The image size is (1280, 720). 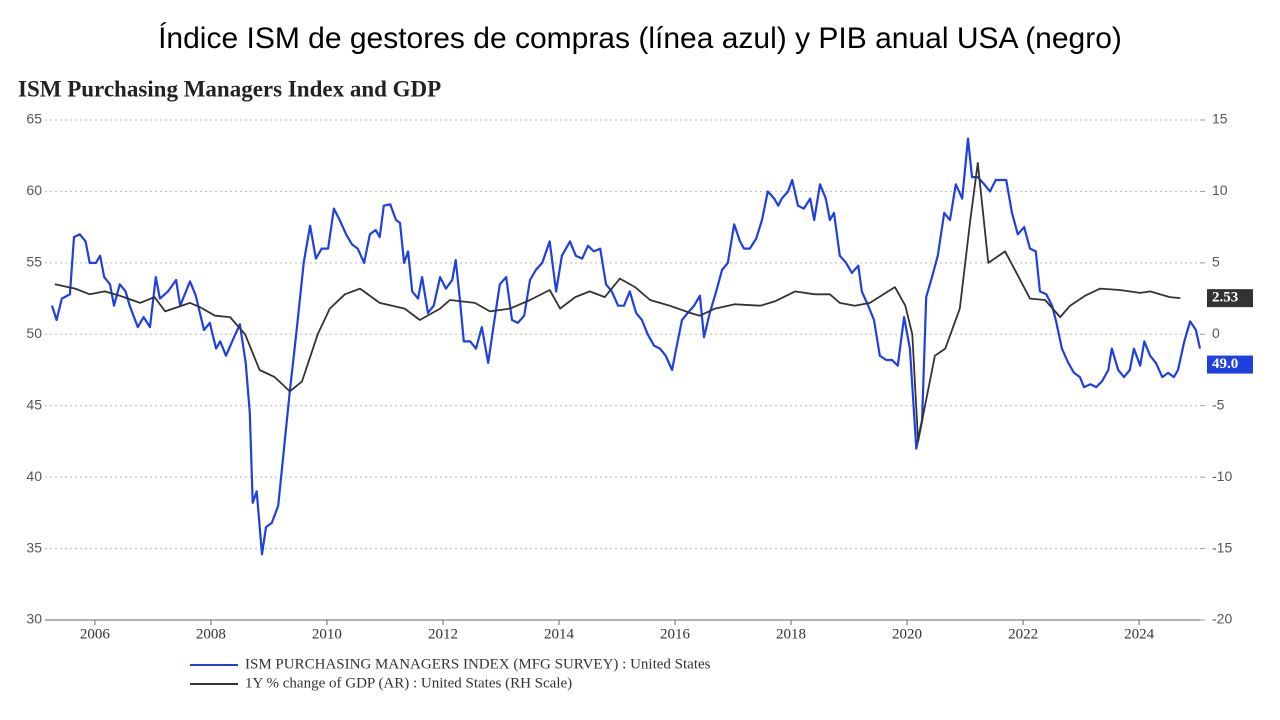 I want to click on x-tick-label: 2022, so click(x=1023, y=634).